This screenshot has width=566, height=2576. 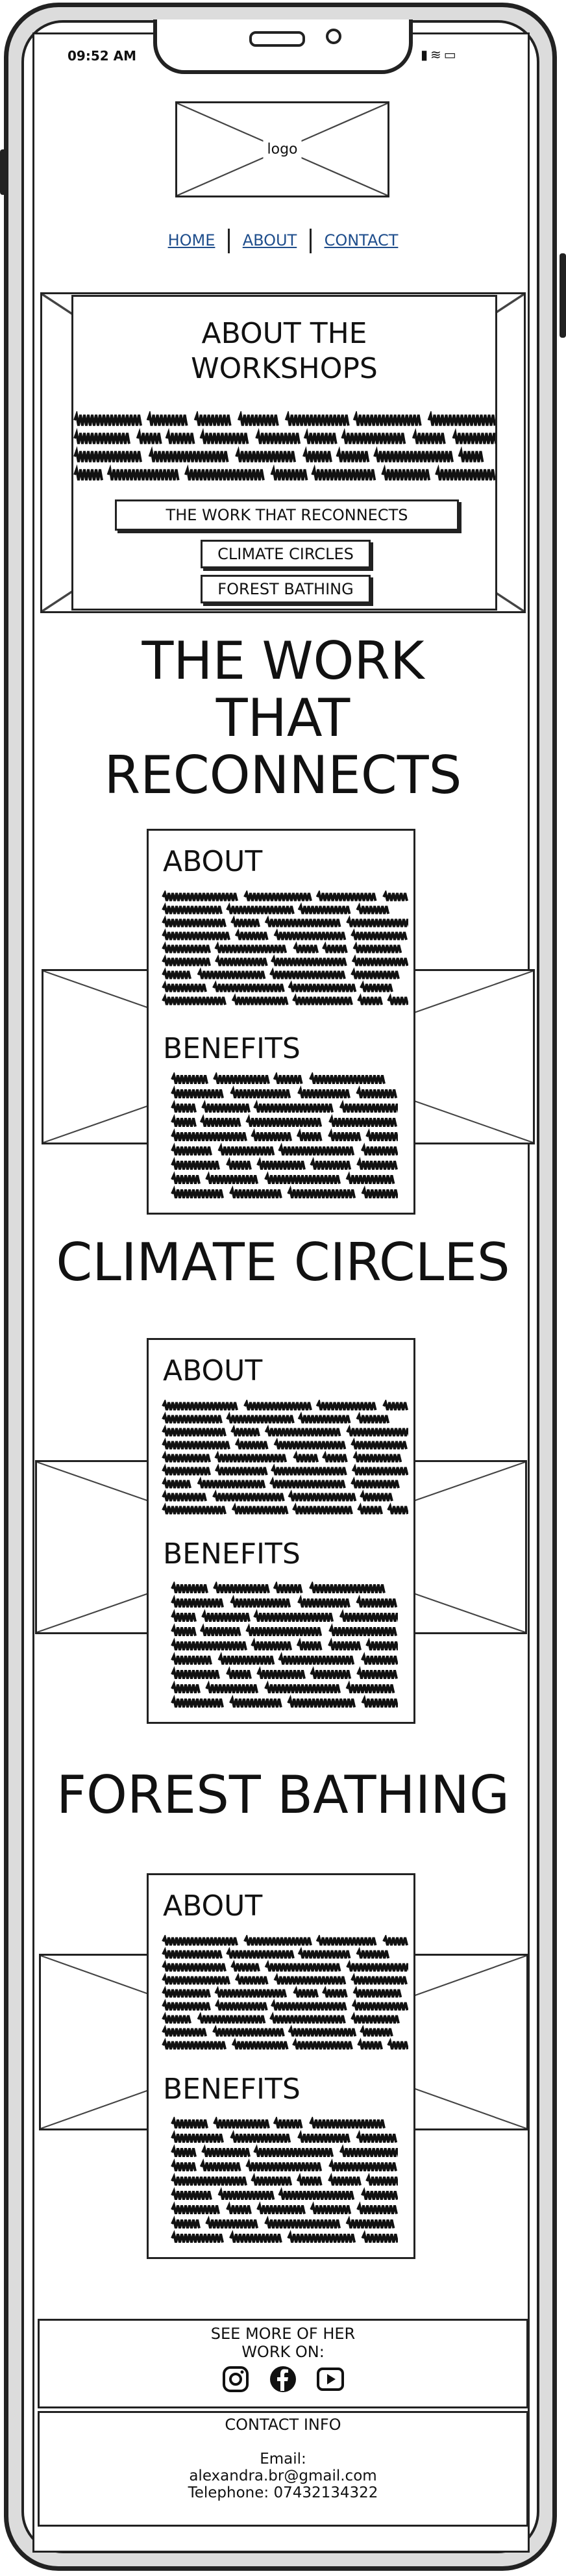 I want to click on logo: logo, so click(x=282, y=149).